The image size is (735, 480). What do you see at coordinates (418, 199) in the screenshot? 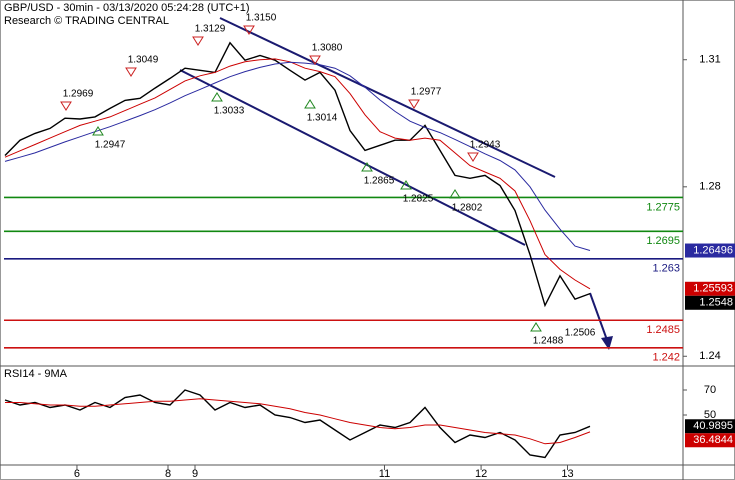
I see `swing-label: 1.2825` at bounding box center [418, 199].